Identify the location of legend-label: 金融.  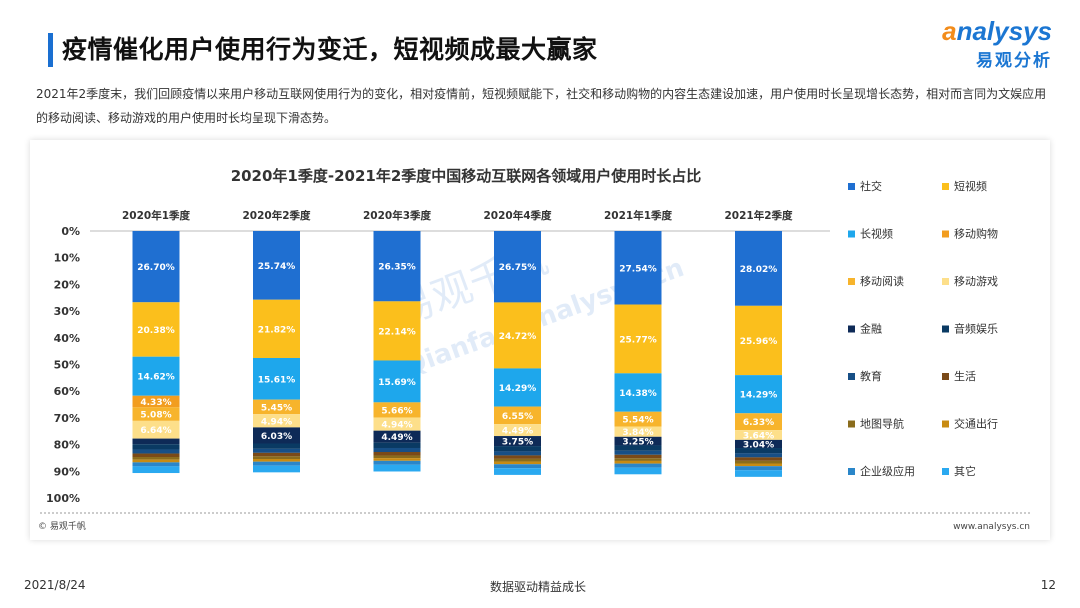
(871, 329).